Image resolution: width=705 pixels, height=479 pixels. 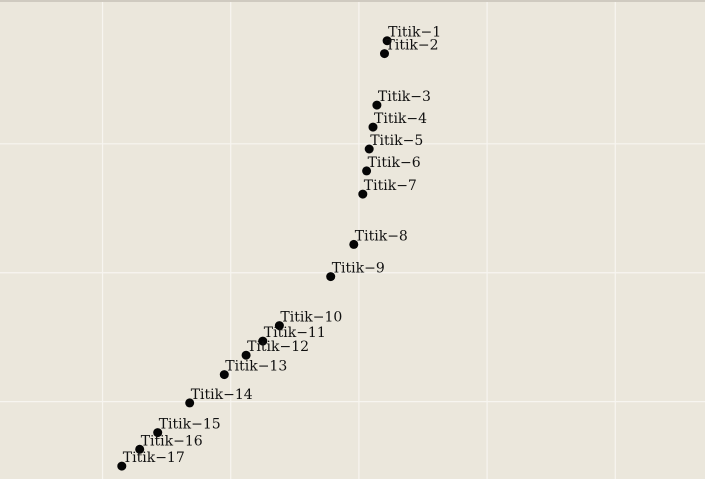 What do you see at coordinates (222, 395) in the screenshot?
I see `data-label: Titik−14` at bounding box center [222, 395].